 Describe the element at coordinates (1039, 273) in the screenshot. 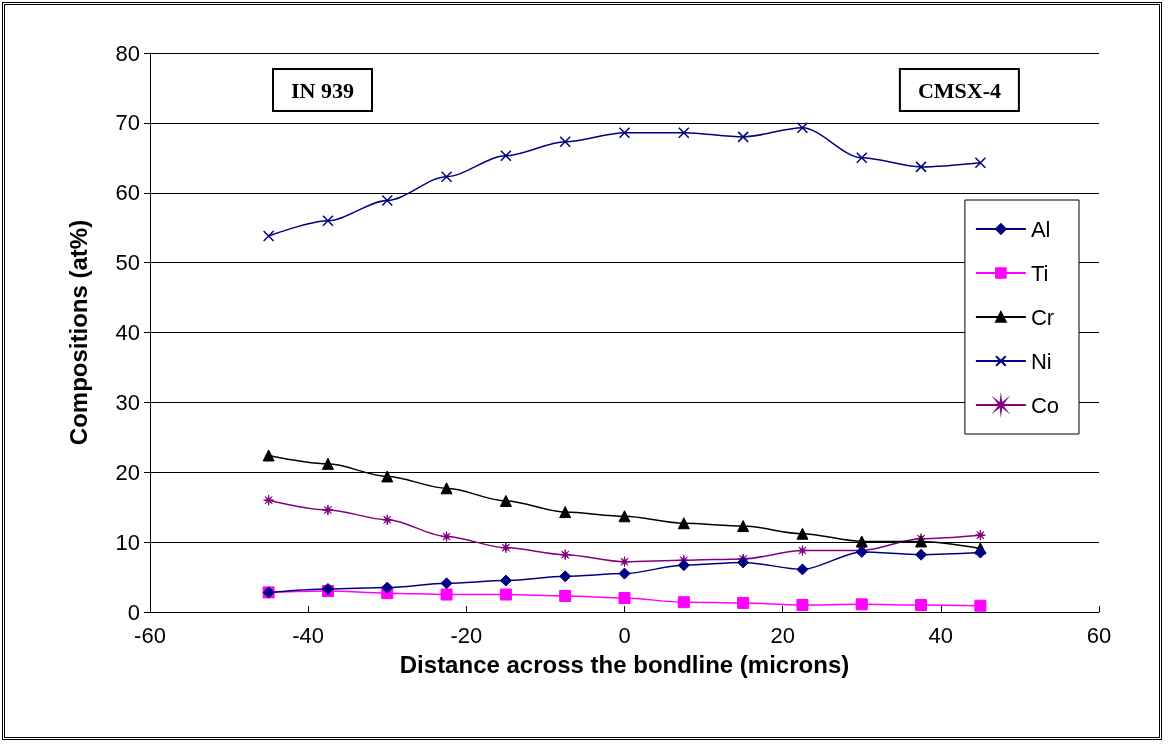

I see `legend-label: Ti` at that location.